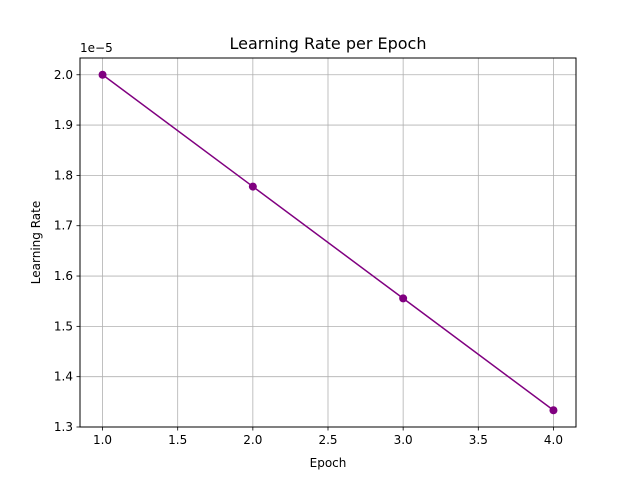  What do you see at coordinates (63, 377) in the screenshot?
I see `y-tick-label: 1.4` at bounding box center [63, 377].